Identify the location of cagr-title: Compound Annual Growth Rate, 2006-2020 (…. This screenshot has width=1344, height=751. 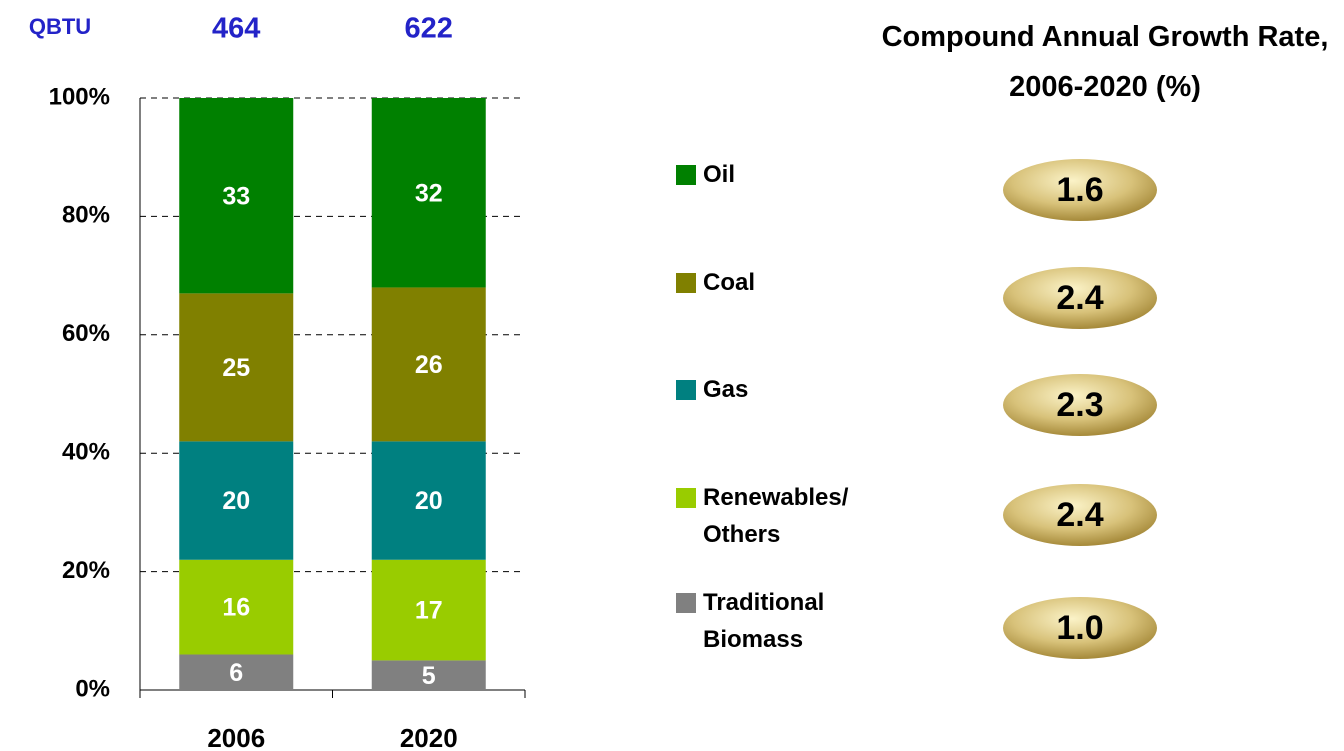
(1105, 62).